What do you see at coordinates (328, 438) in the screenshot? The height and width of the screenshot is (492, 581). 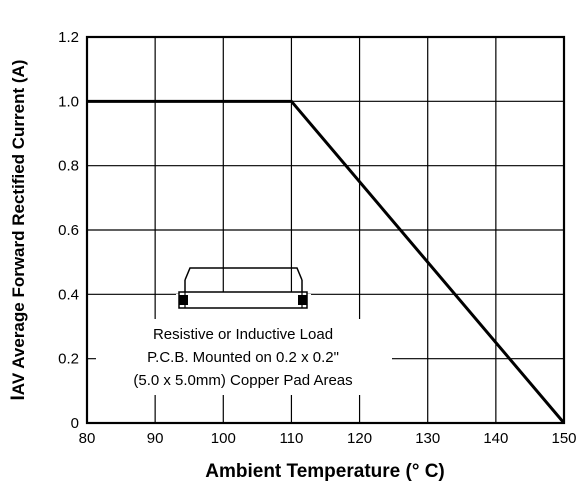 I see `x-tick-labels: 80 90 100 110 120 130 140 150` at bounding box center [328, 438].